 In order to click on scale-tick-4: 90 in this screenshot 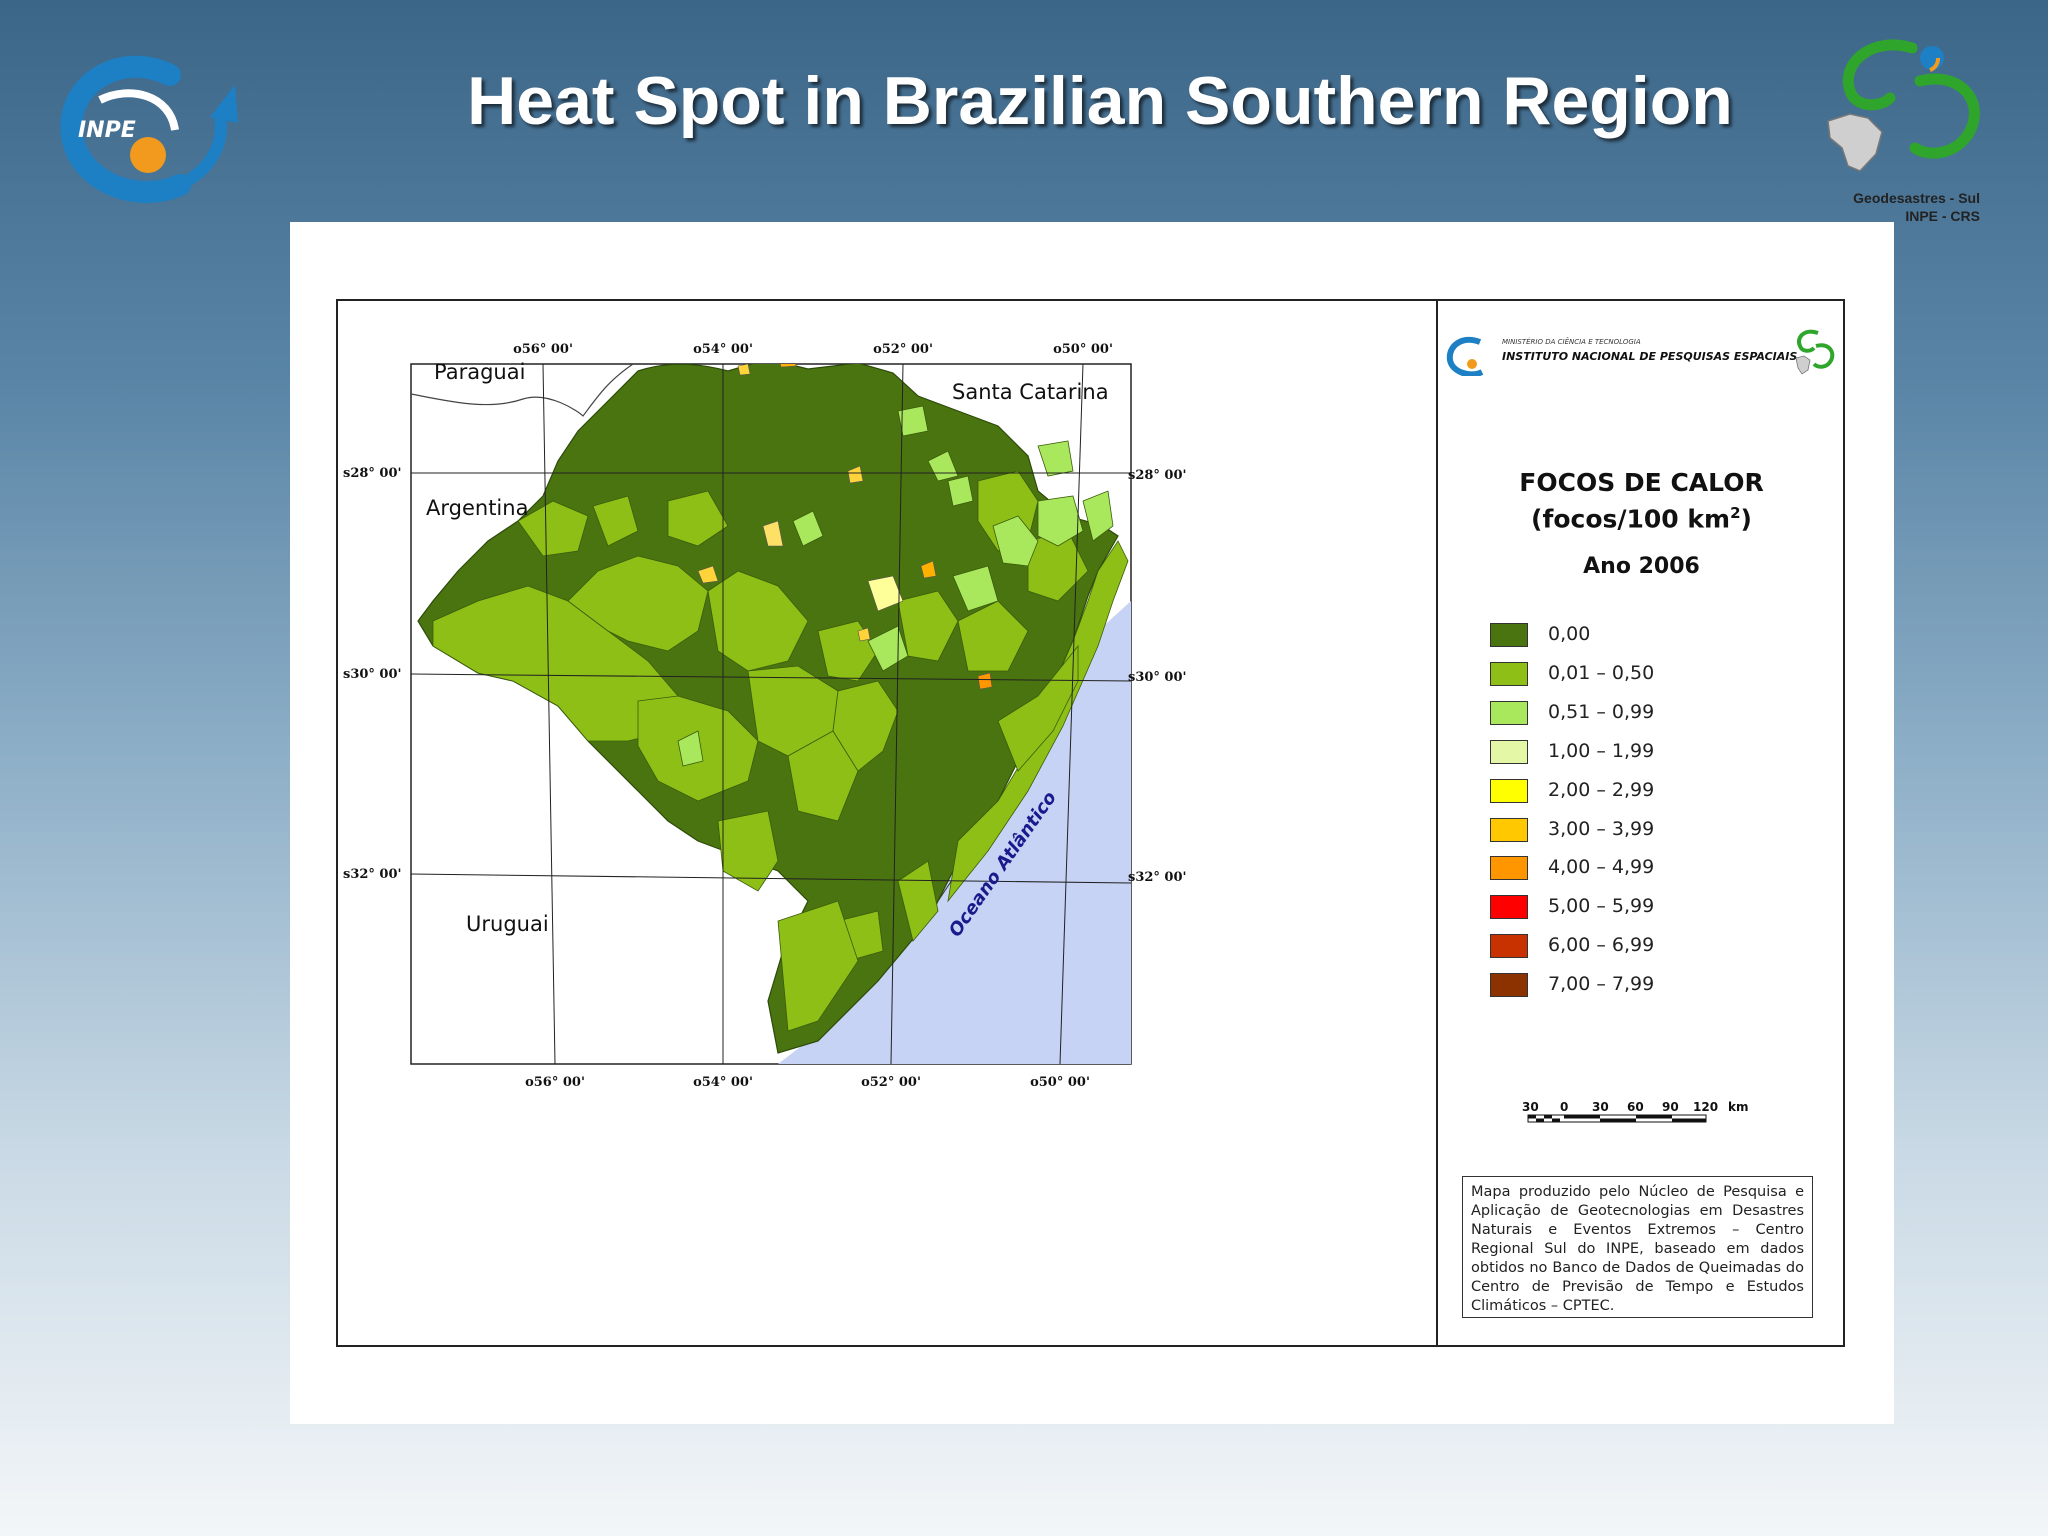, I will do `click(1670, 1107)`.